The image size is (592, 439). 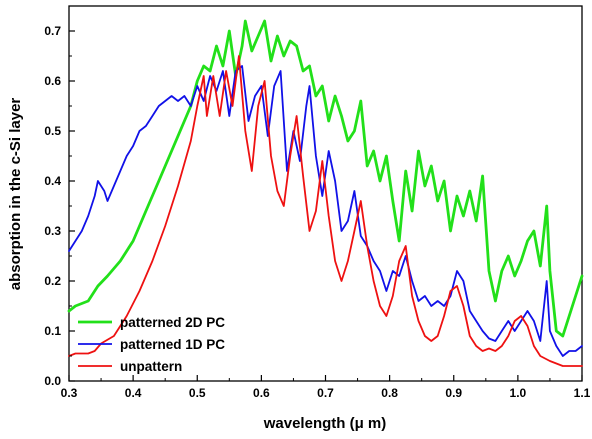 I want to click on legend-label-1: patterned 2D PC, so click(x=172, y=322).